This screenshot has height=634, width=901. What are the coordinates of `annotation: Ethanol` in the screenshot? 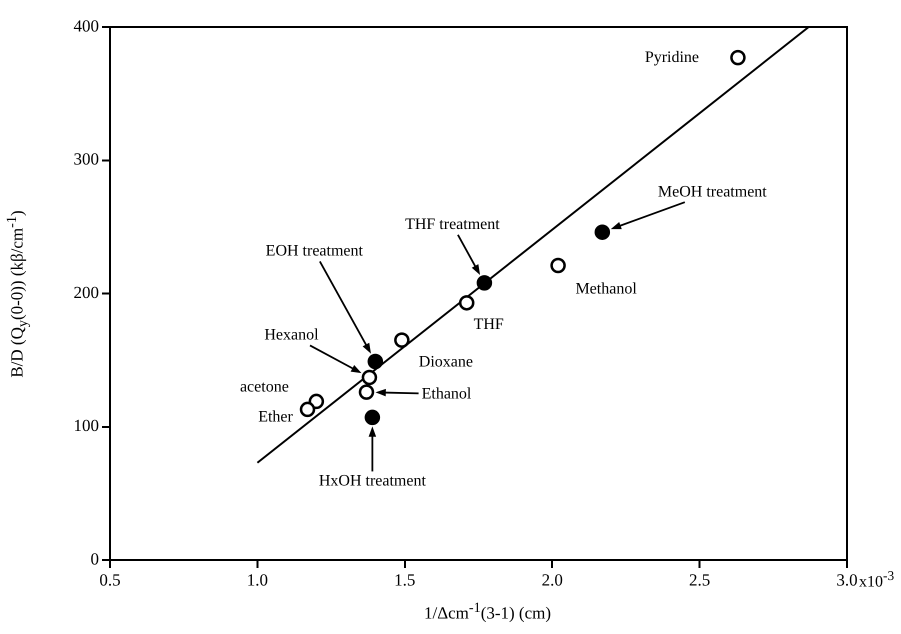 It's located at (447, 393).